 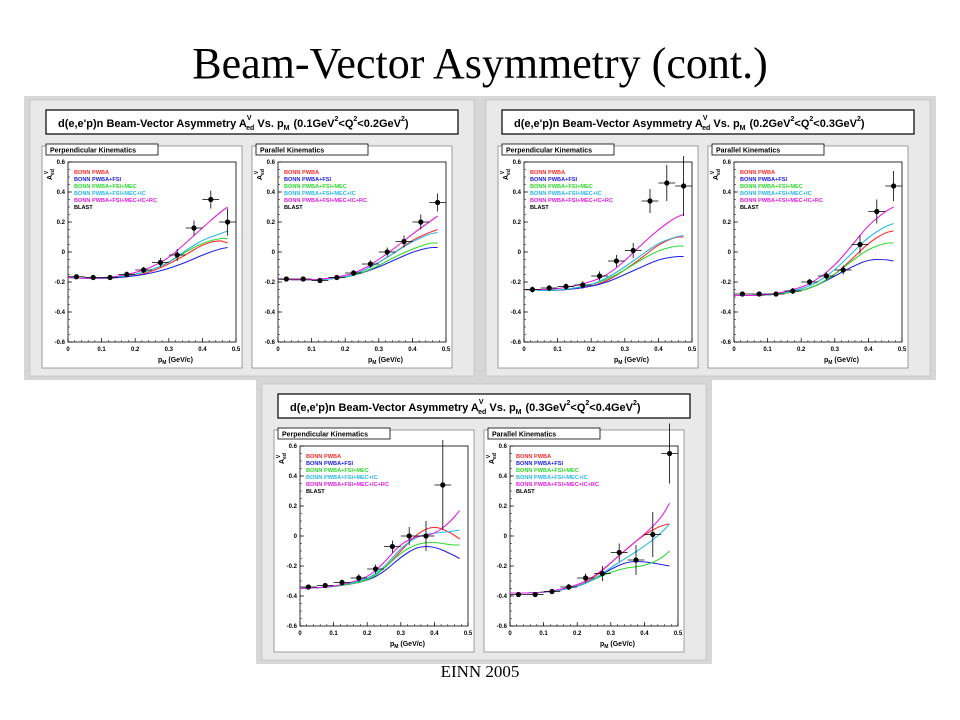 I want to click on y-axis-label-sub: ed, so click(x=263, y=172).